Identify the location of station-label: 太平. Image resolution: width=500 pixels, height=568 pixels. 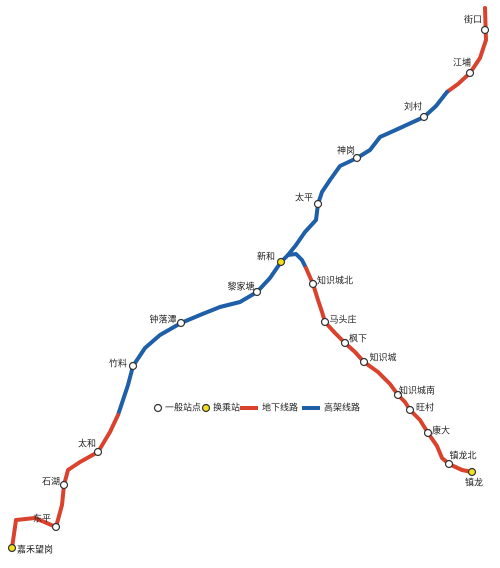
(304, 198).